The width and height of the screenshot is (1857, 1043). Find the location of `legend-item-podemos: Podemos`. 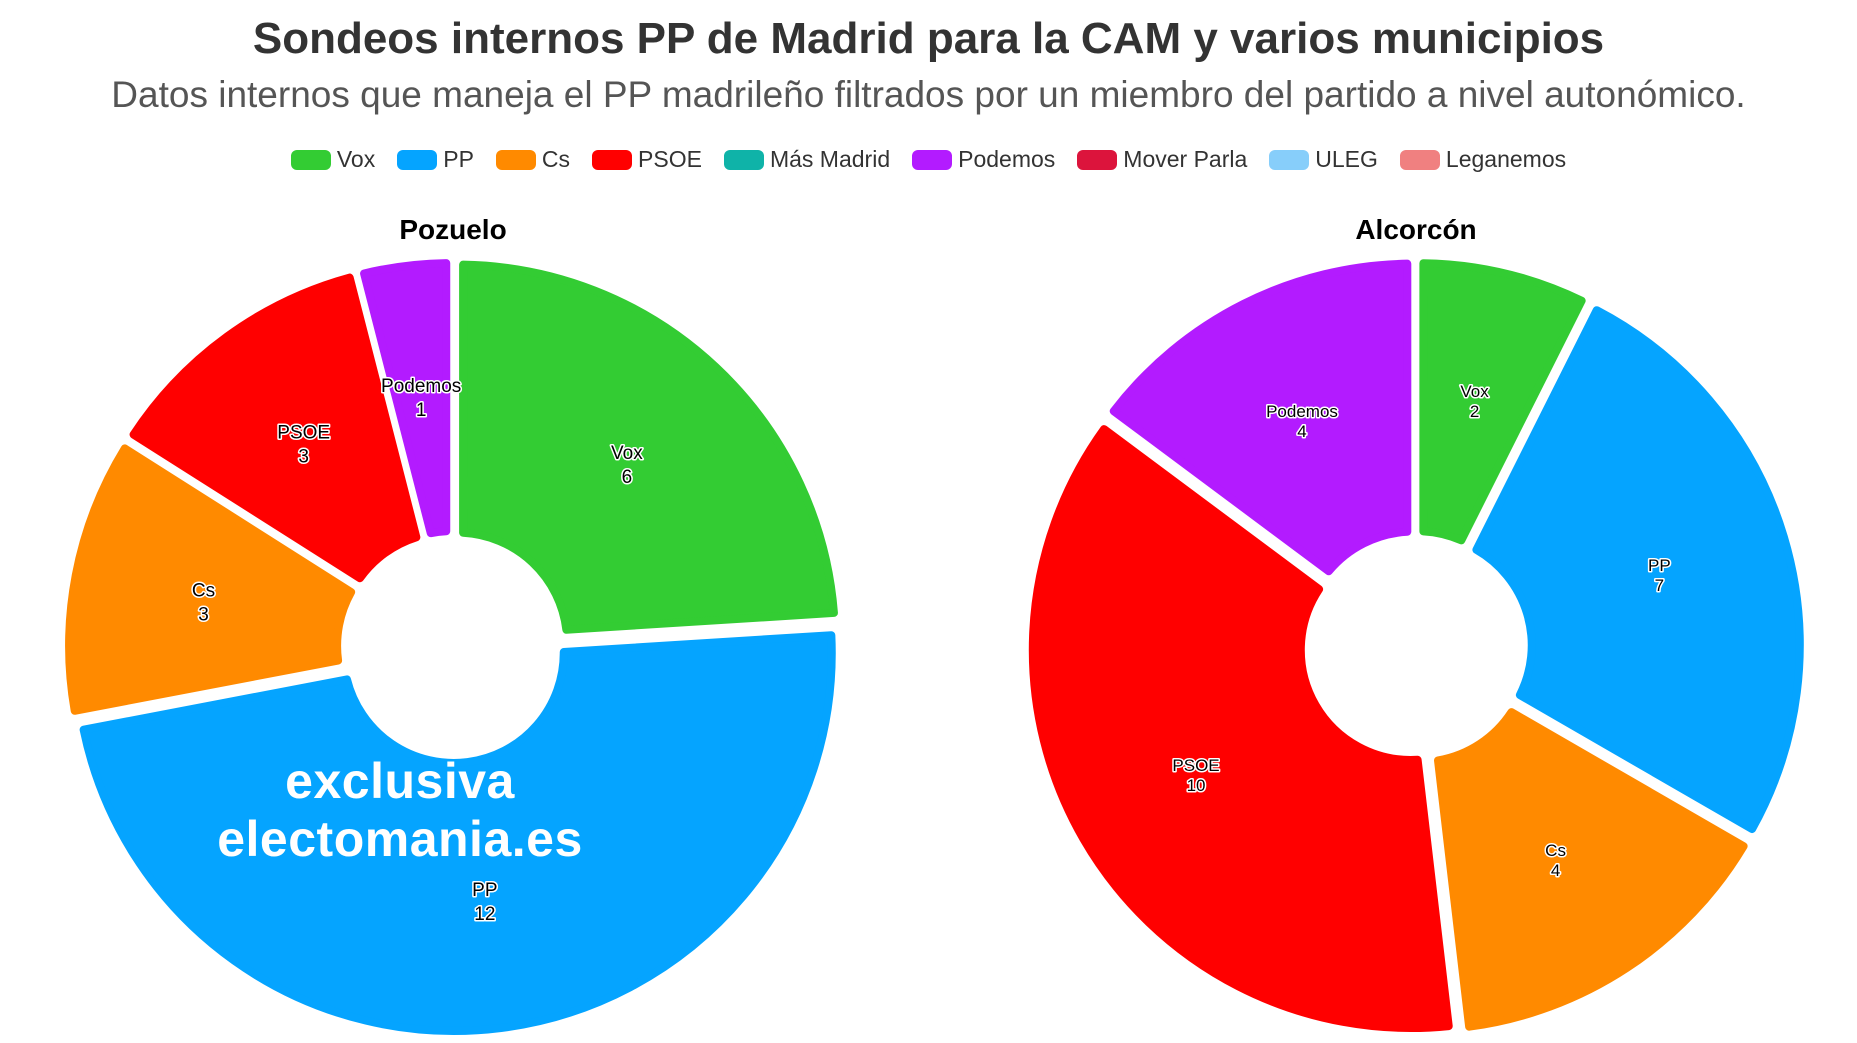

legend-item-podemos: Podemos is located at coordinates (983, 159).